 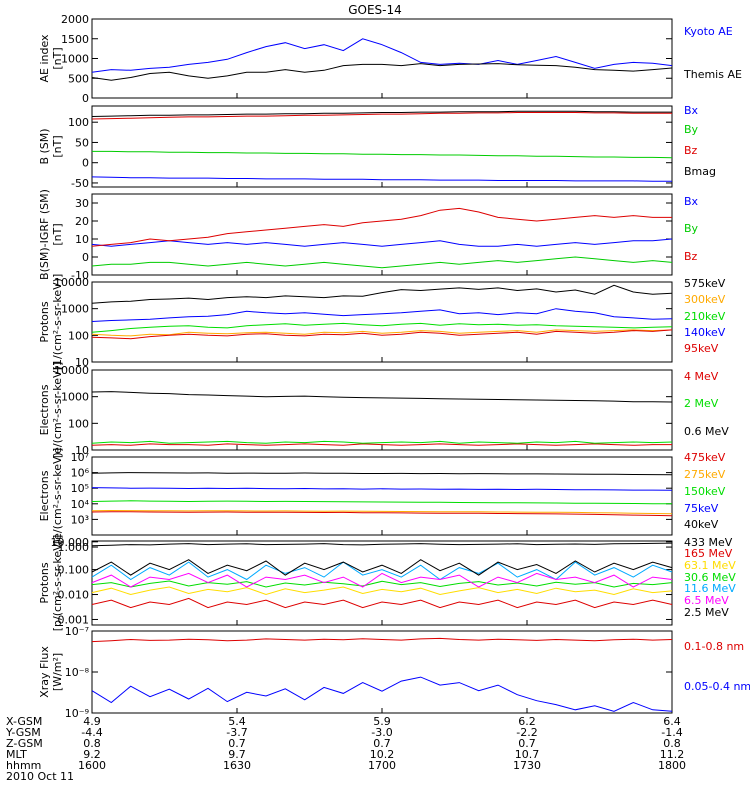 I want to click on panel-frame, so click(x=382, y=146).